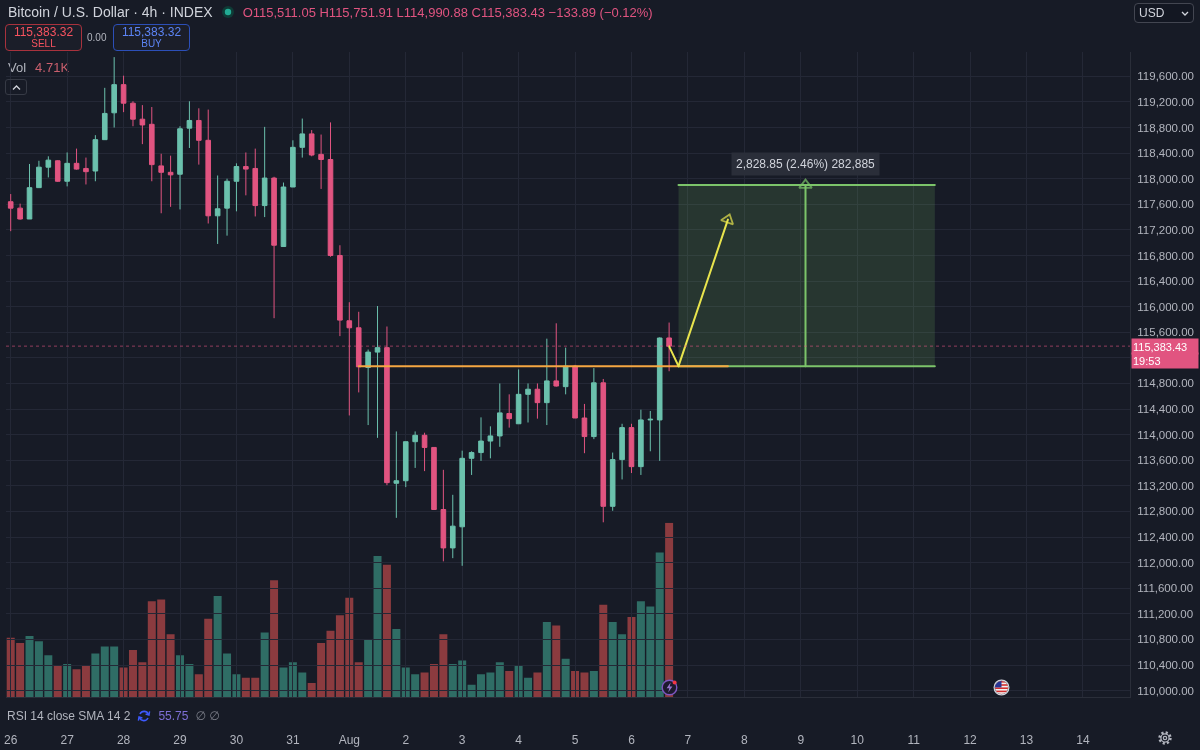 The image size is (1200, 750). What do you see at coordinates (688, 740) in the screenshot?
I see `x-tick-label: 7` at bounding box center [688, 740].